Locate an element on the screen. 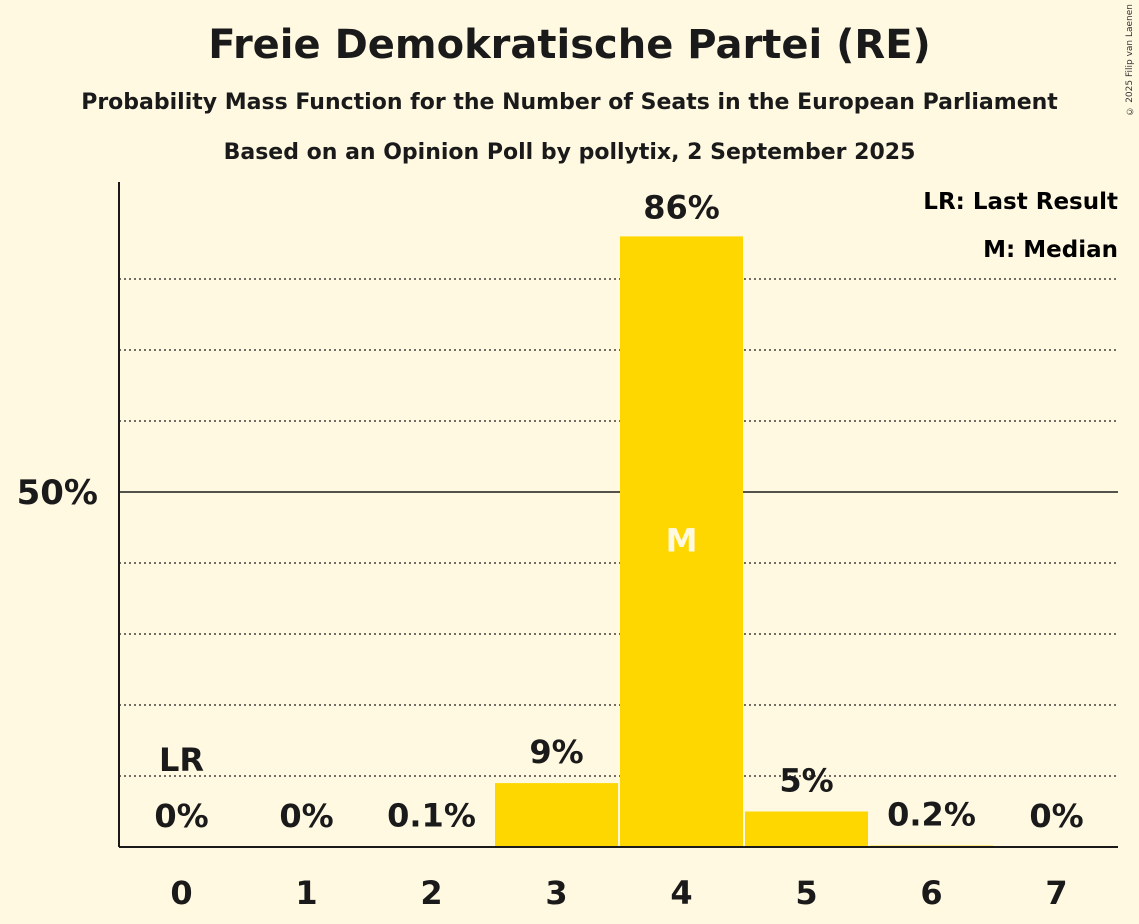  x-tick-label: 4 is located at coordinates (681, 893).